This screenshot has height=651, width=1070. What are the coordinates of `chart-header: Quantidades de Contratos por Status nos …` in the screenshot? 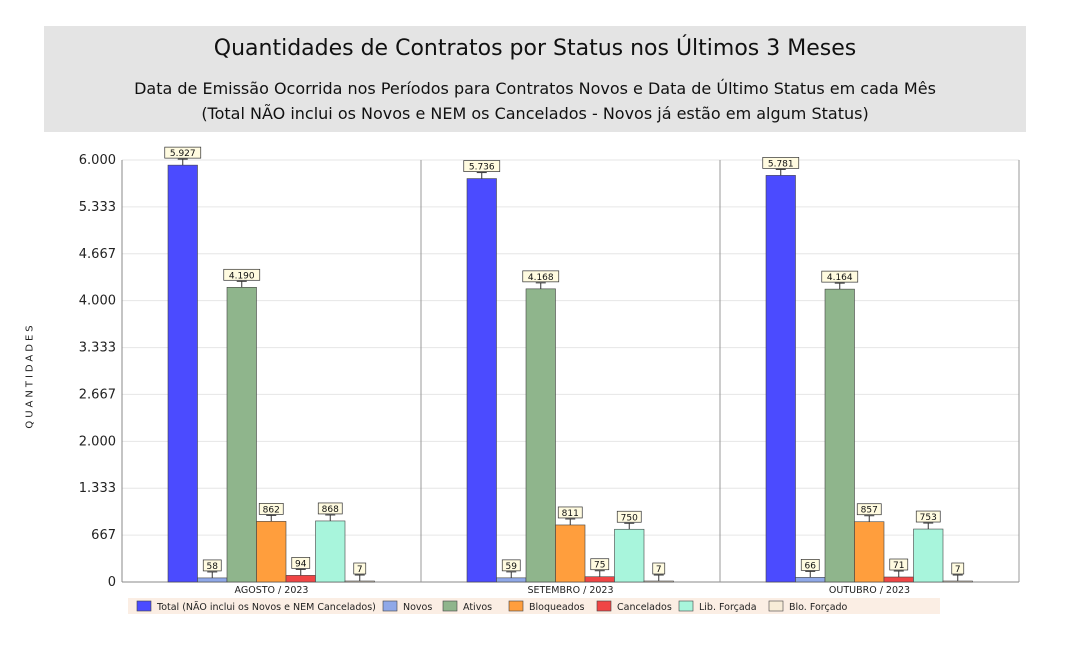 It's located at (535, 79).